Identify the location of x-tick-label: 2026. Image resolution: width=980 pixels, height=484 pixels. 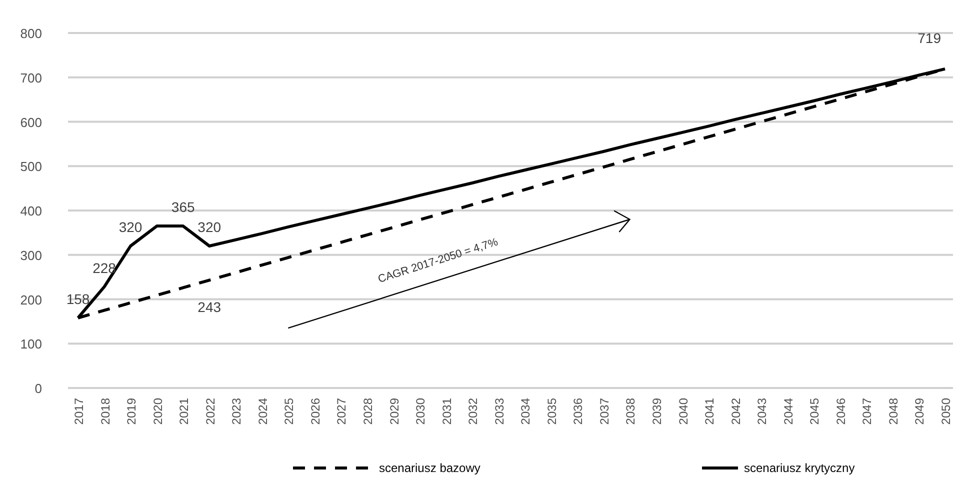
(315, 411).